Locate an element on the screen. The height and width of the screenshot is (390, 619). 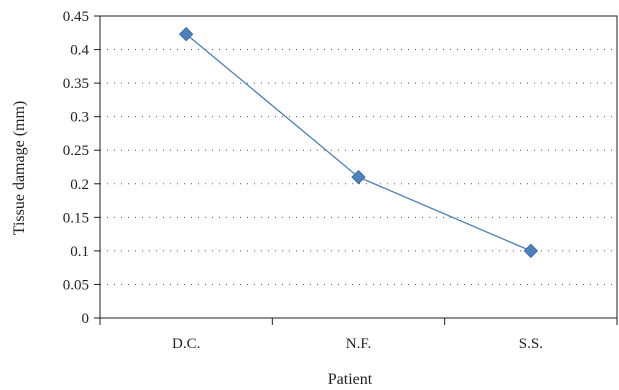
y-tick-label: 0.25 is located at coordinates (76, 151).